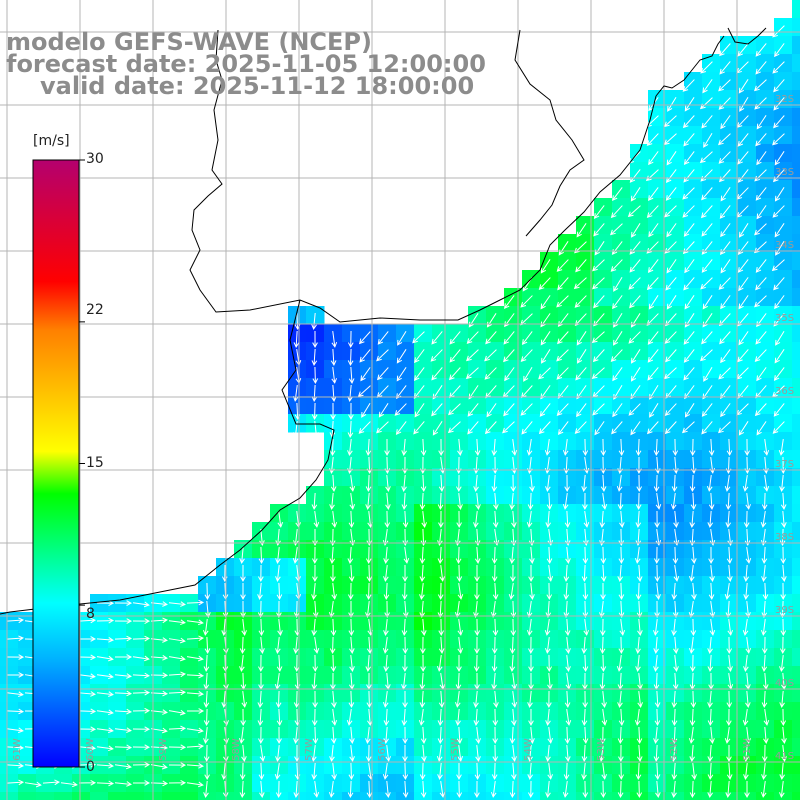 This screenshot has height=800, width=800. I want to click on colorbar-tick-label: 8, so click(90, 614).